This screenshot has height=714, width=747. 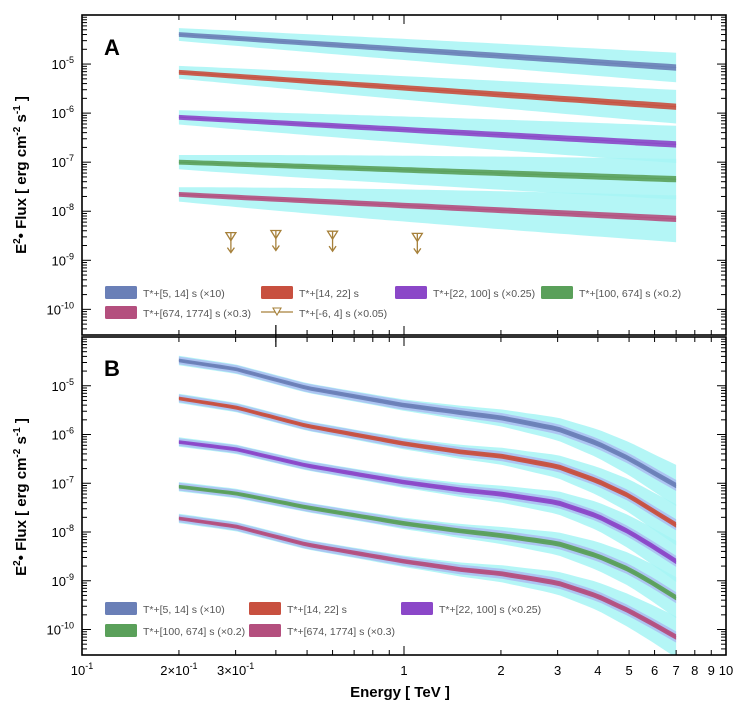 I want to click on x-tick-label: 3×10⁻¹, so click(x=235, y=669).